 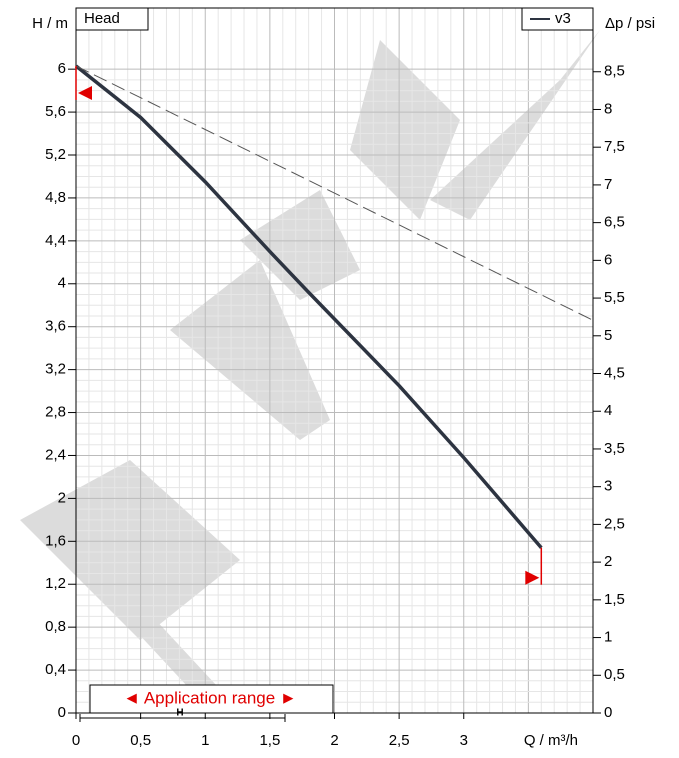 I want to click on y2-tick-label: 0, so click(x=608, y=712).